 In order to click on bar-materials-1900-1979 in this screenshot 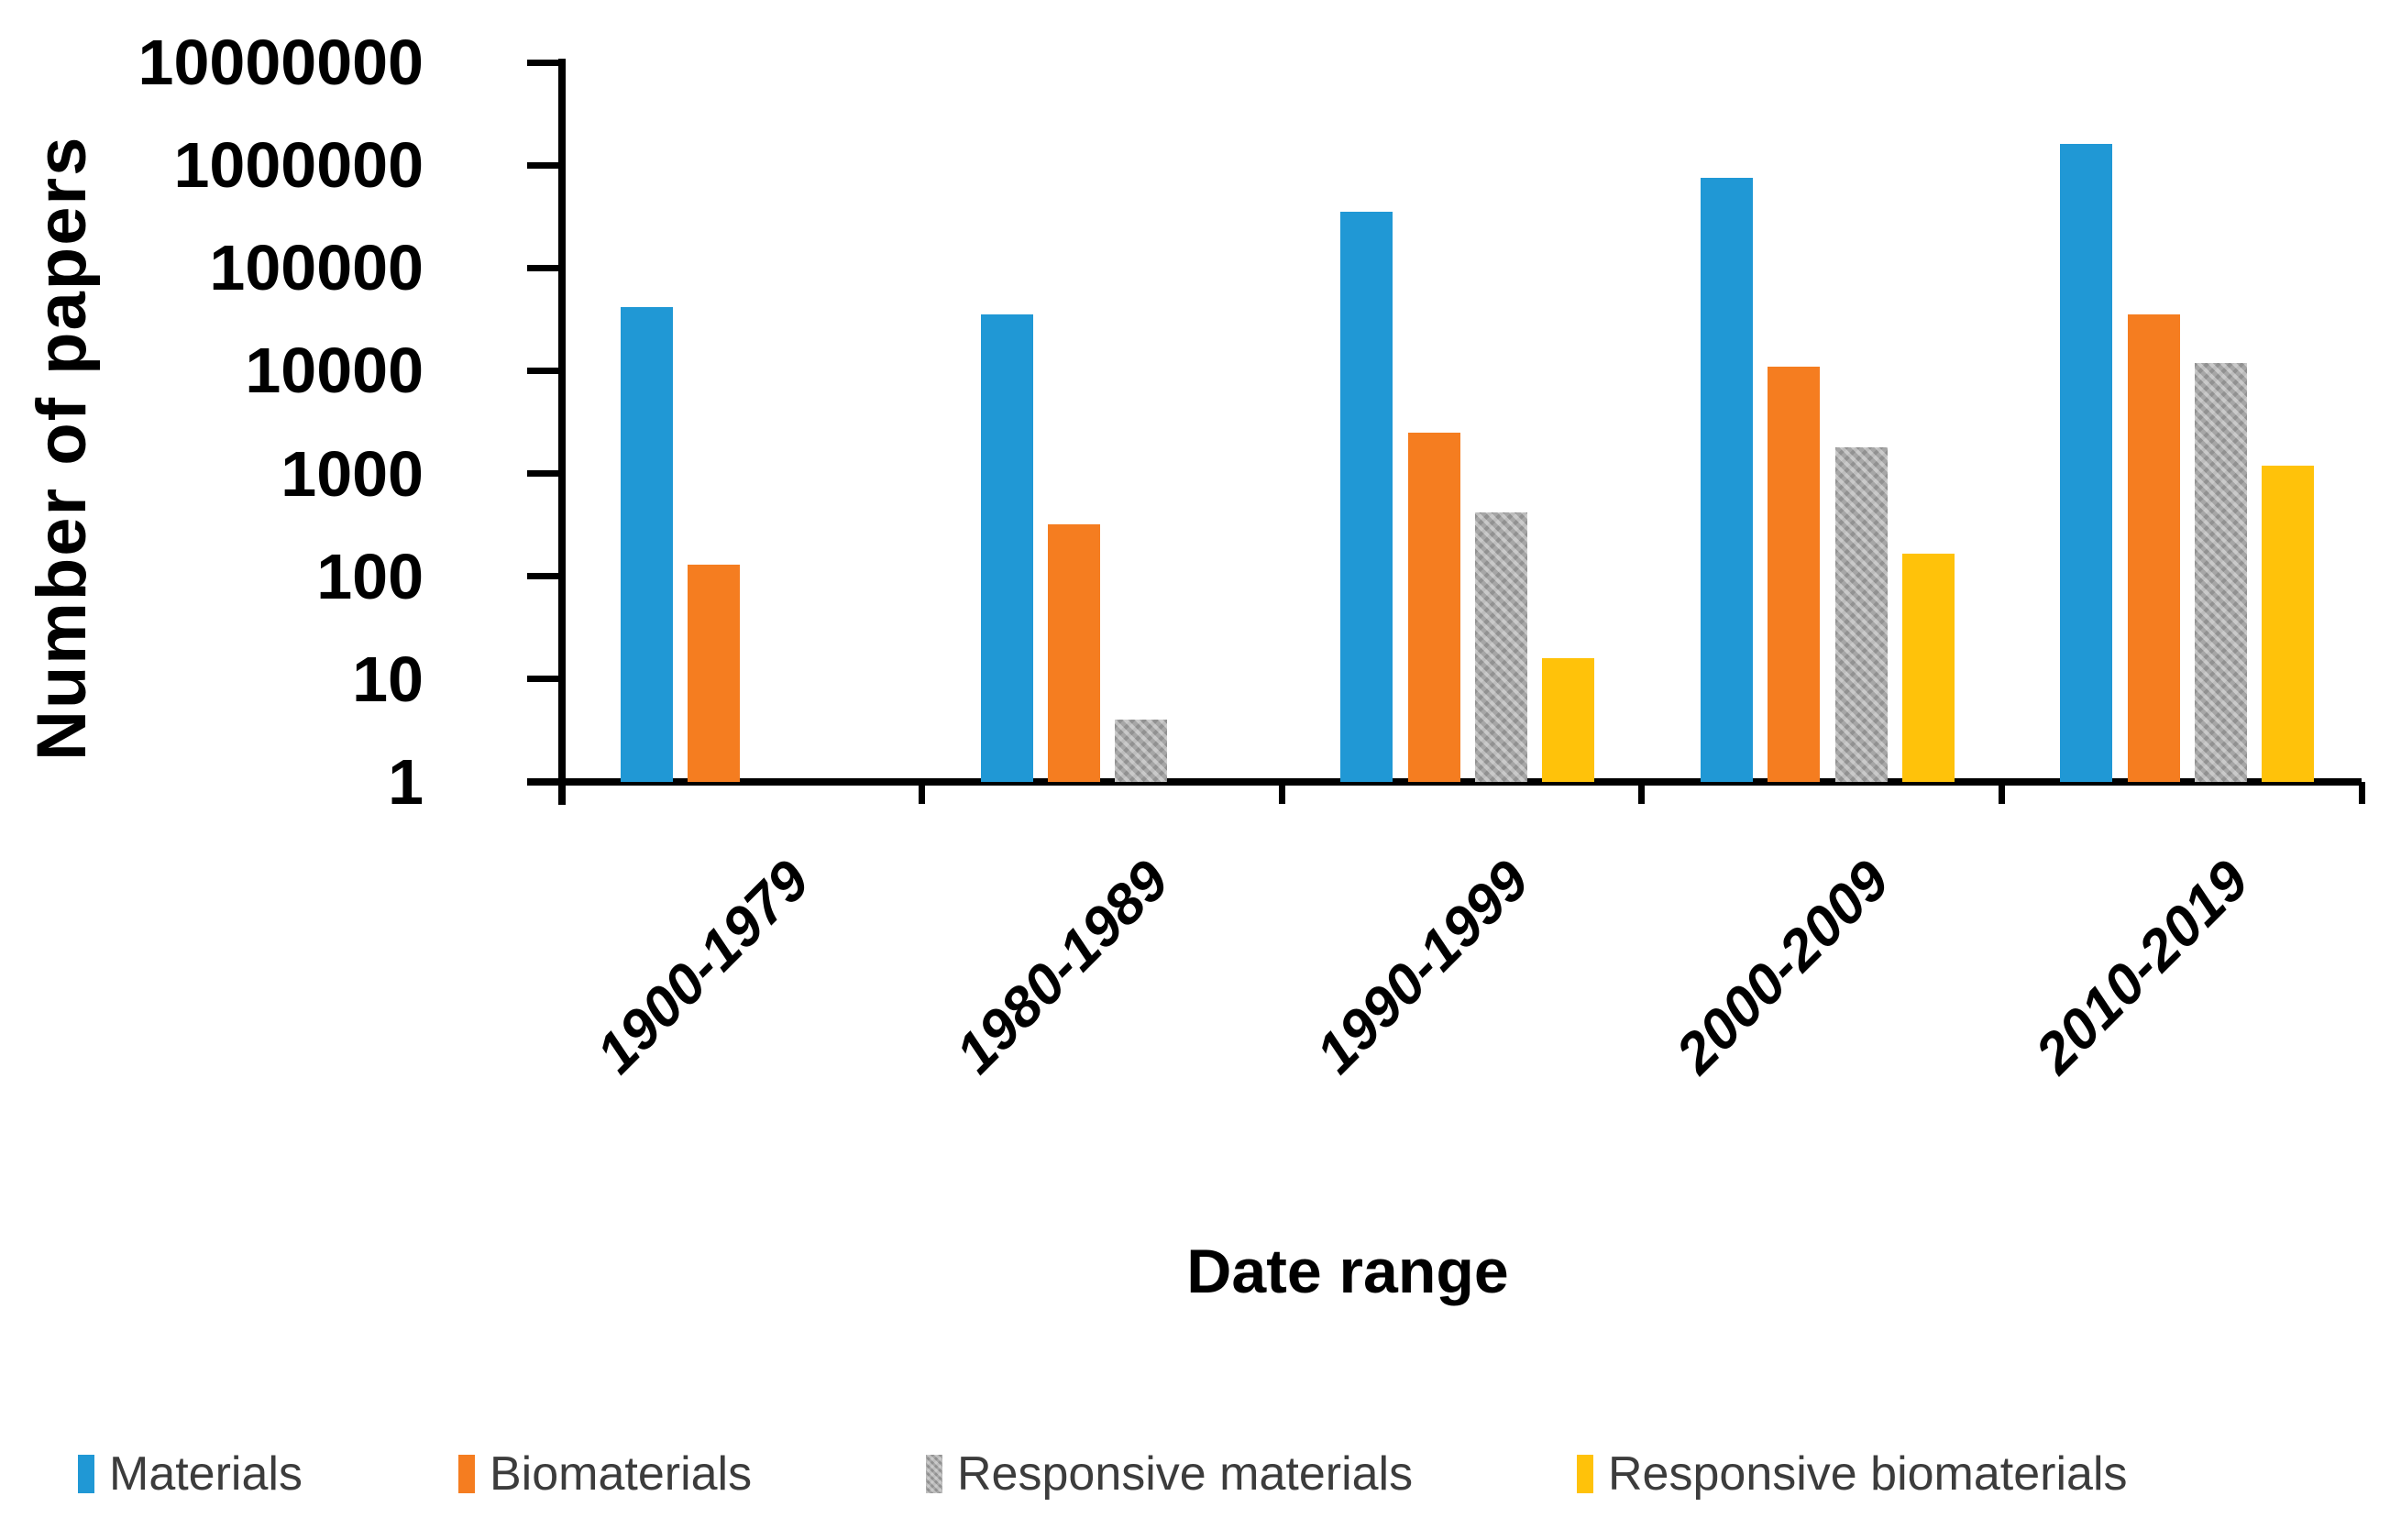, I will do `click(647, 544)`.